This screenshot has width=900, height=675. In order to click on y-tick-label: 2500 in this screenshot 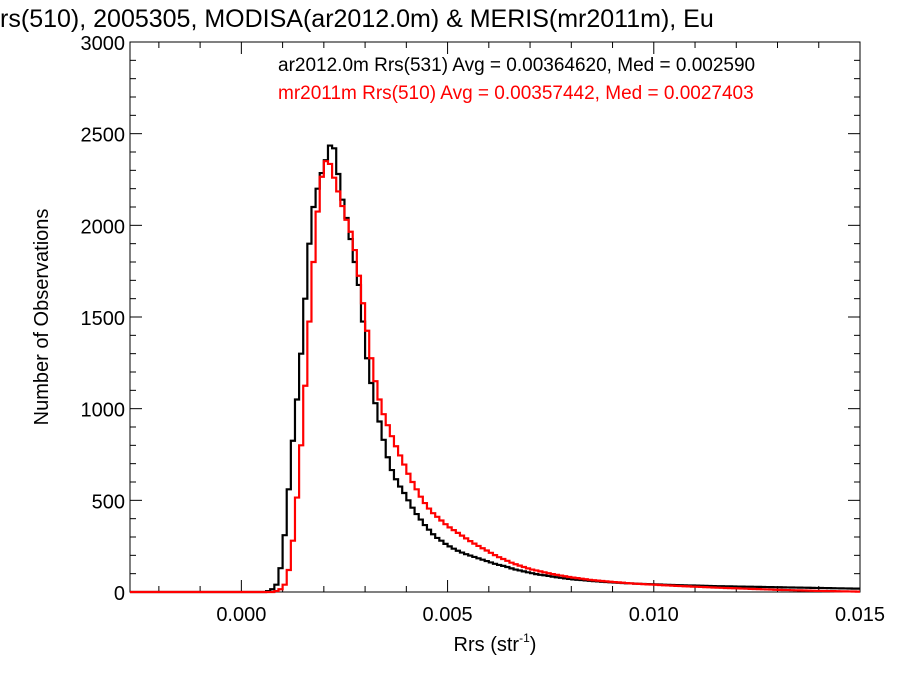, I will do `click(103, 136)`.